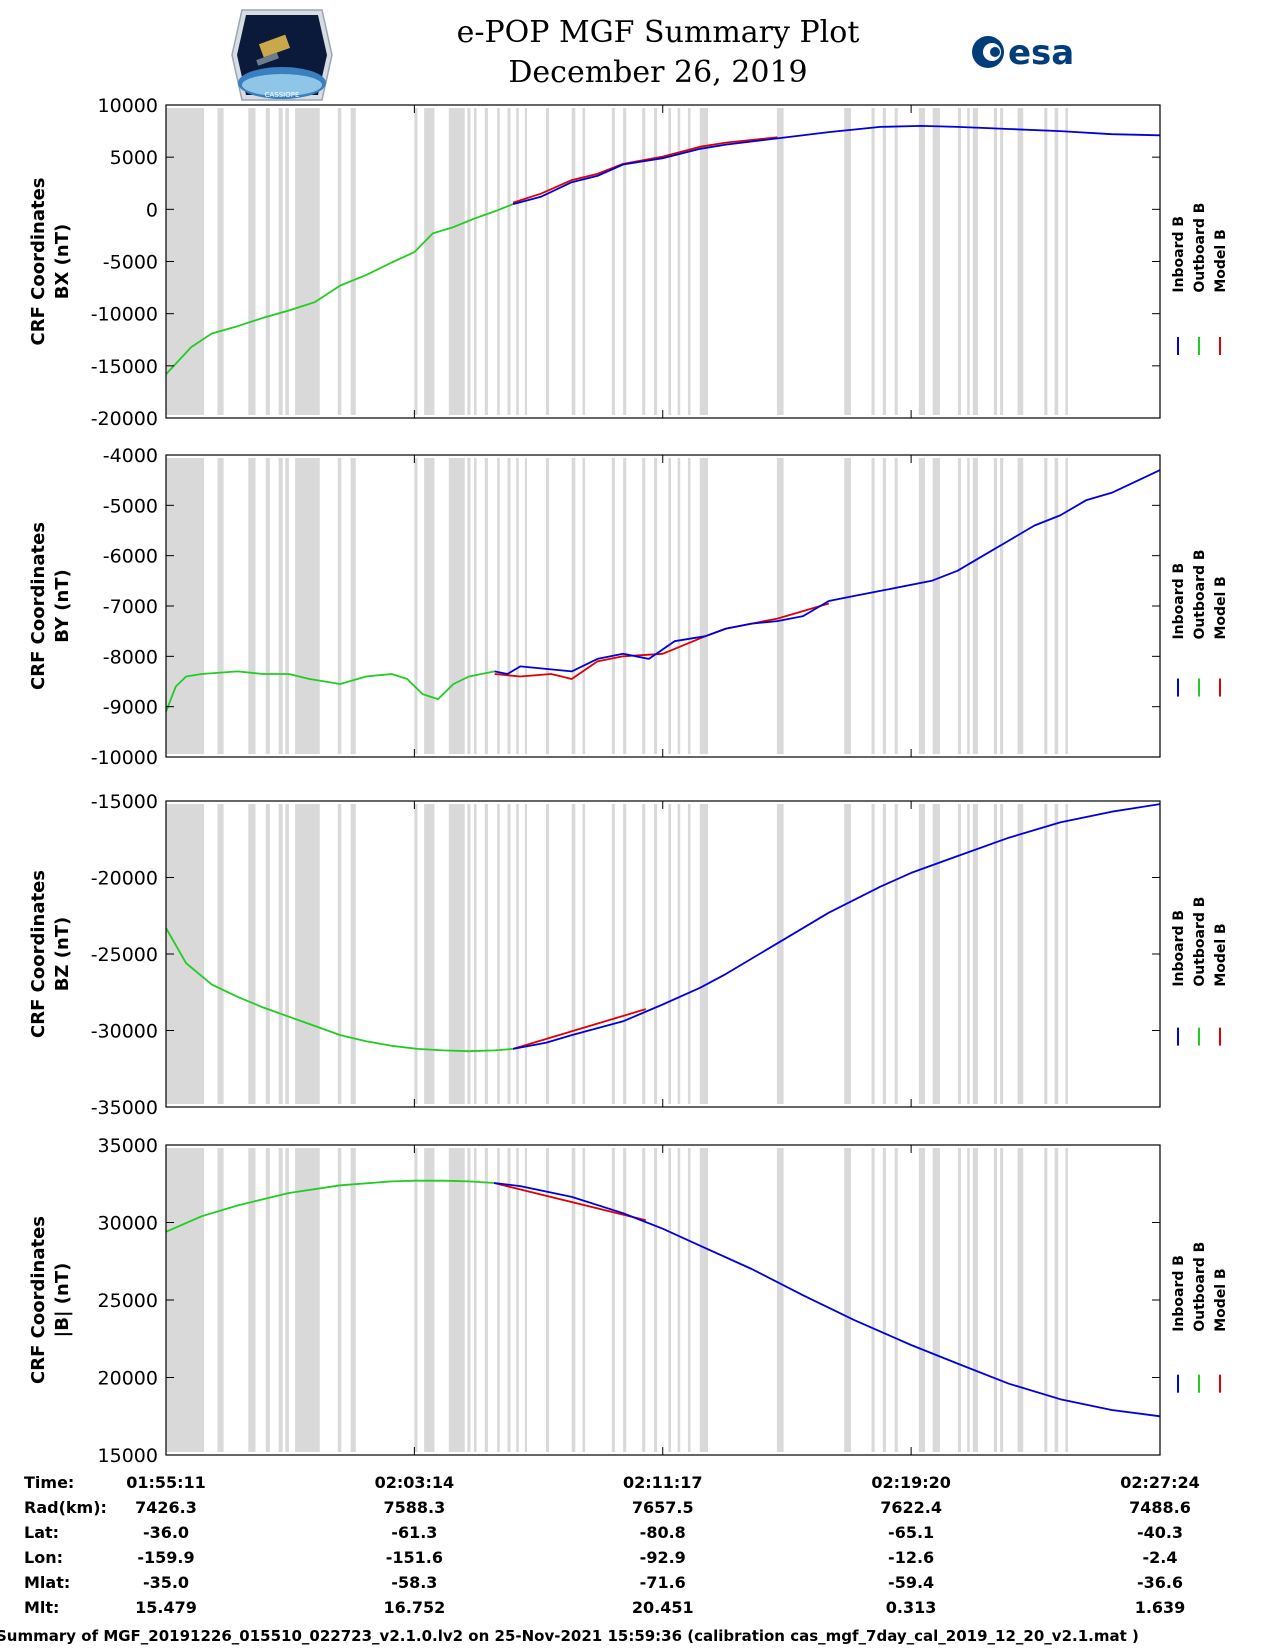  What do you see at coordinates (663, 591) in the screenshot?
I see `series-lines` at bounding box center [663, 591].